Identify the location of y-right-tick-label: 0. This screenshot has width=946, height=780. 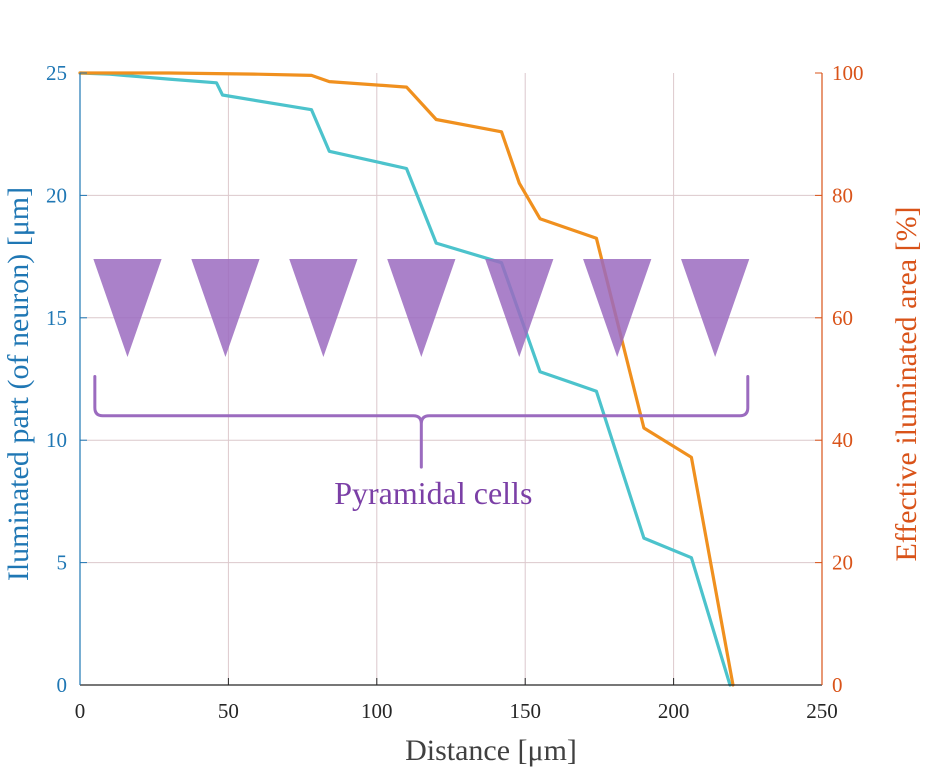
(837, 685).